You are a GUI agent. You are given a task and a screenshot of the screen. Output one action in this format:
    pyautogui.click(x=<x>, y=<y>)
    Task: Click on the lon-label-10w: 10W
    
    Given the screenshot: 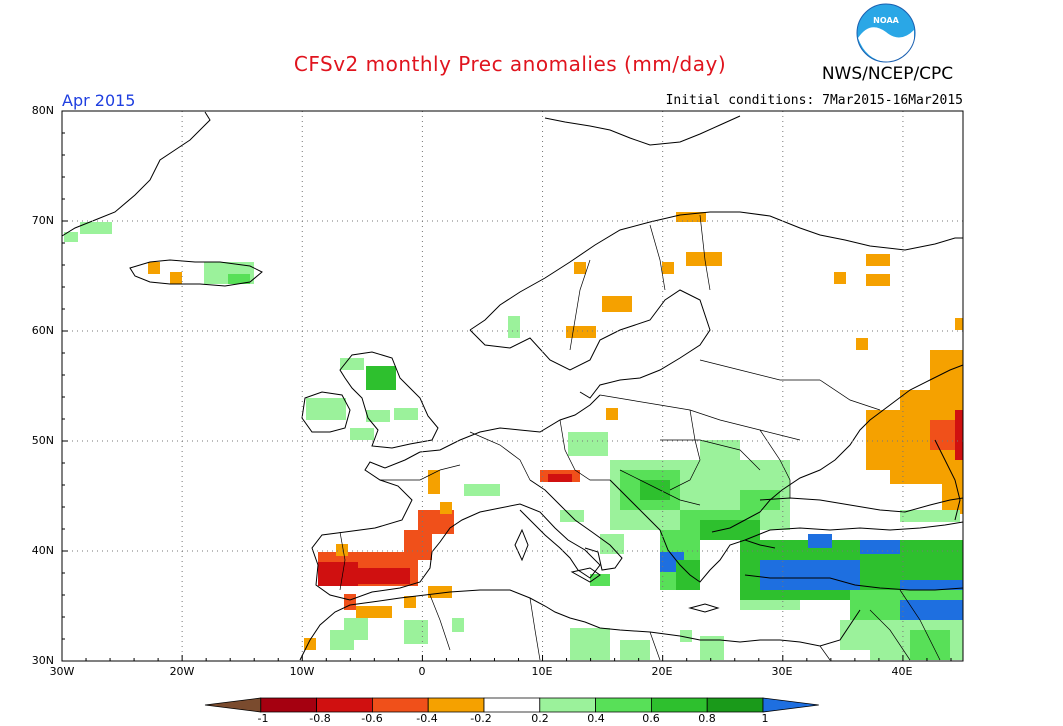 What is the action you would take?
    pyautogui.click(x=302, y=671)
    